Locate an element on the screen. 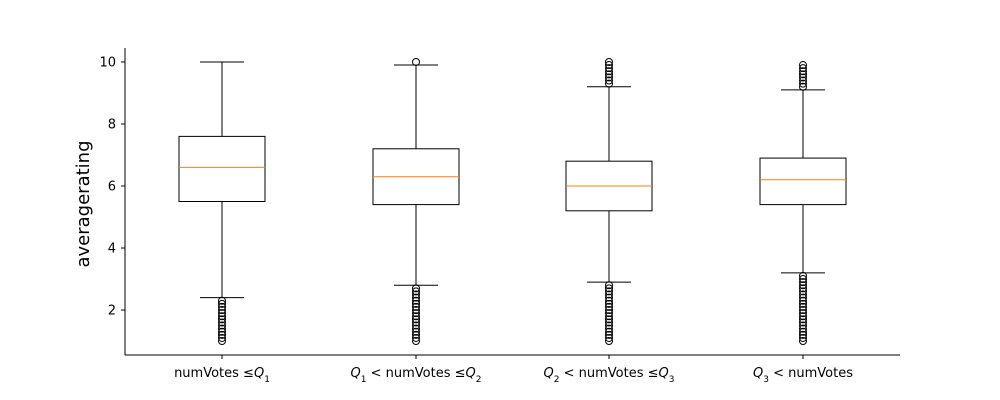 Image resolution: width=1000 pixels, height=400 pixels. x-tick-label-part: numVotes is located at coordinates (208, 373).